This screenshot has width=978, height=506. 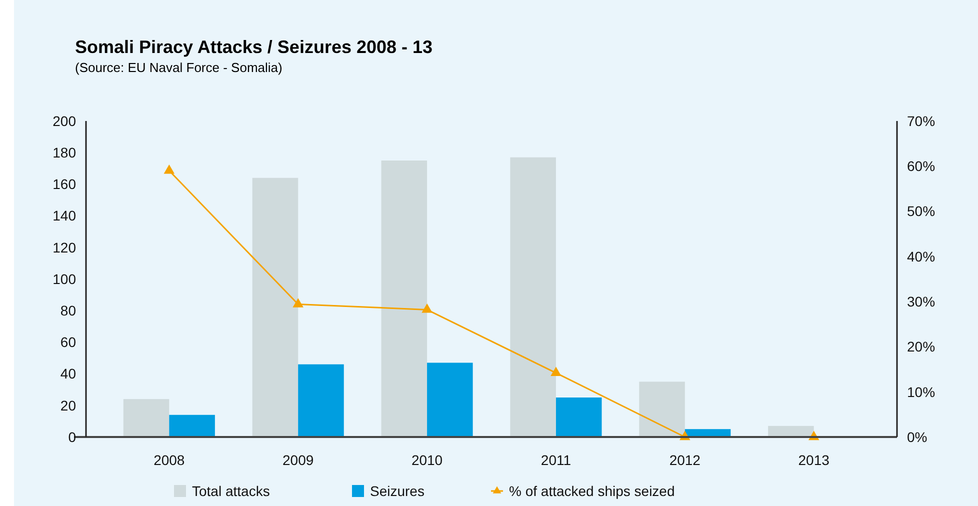 I want to click on y-tick-label: 200, so click(x=64, y=120).